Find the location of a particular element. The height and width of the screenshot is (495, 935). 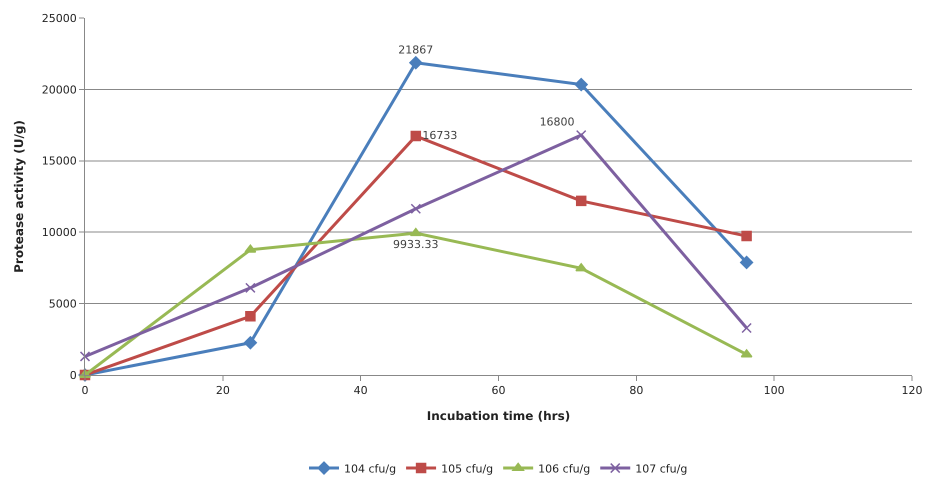

y-tick-label: 0 is located at coordinates (73, 375).